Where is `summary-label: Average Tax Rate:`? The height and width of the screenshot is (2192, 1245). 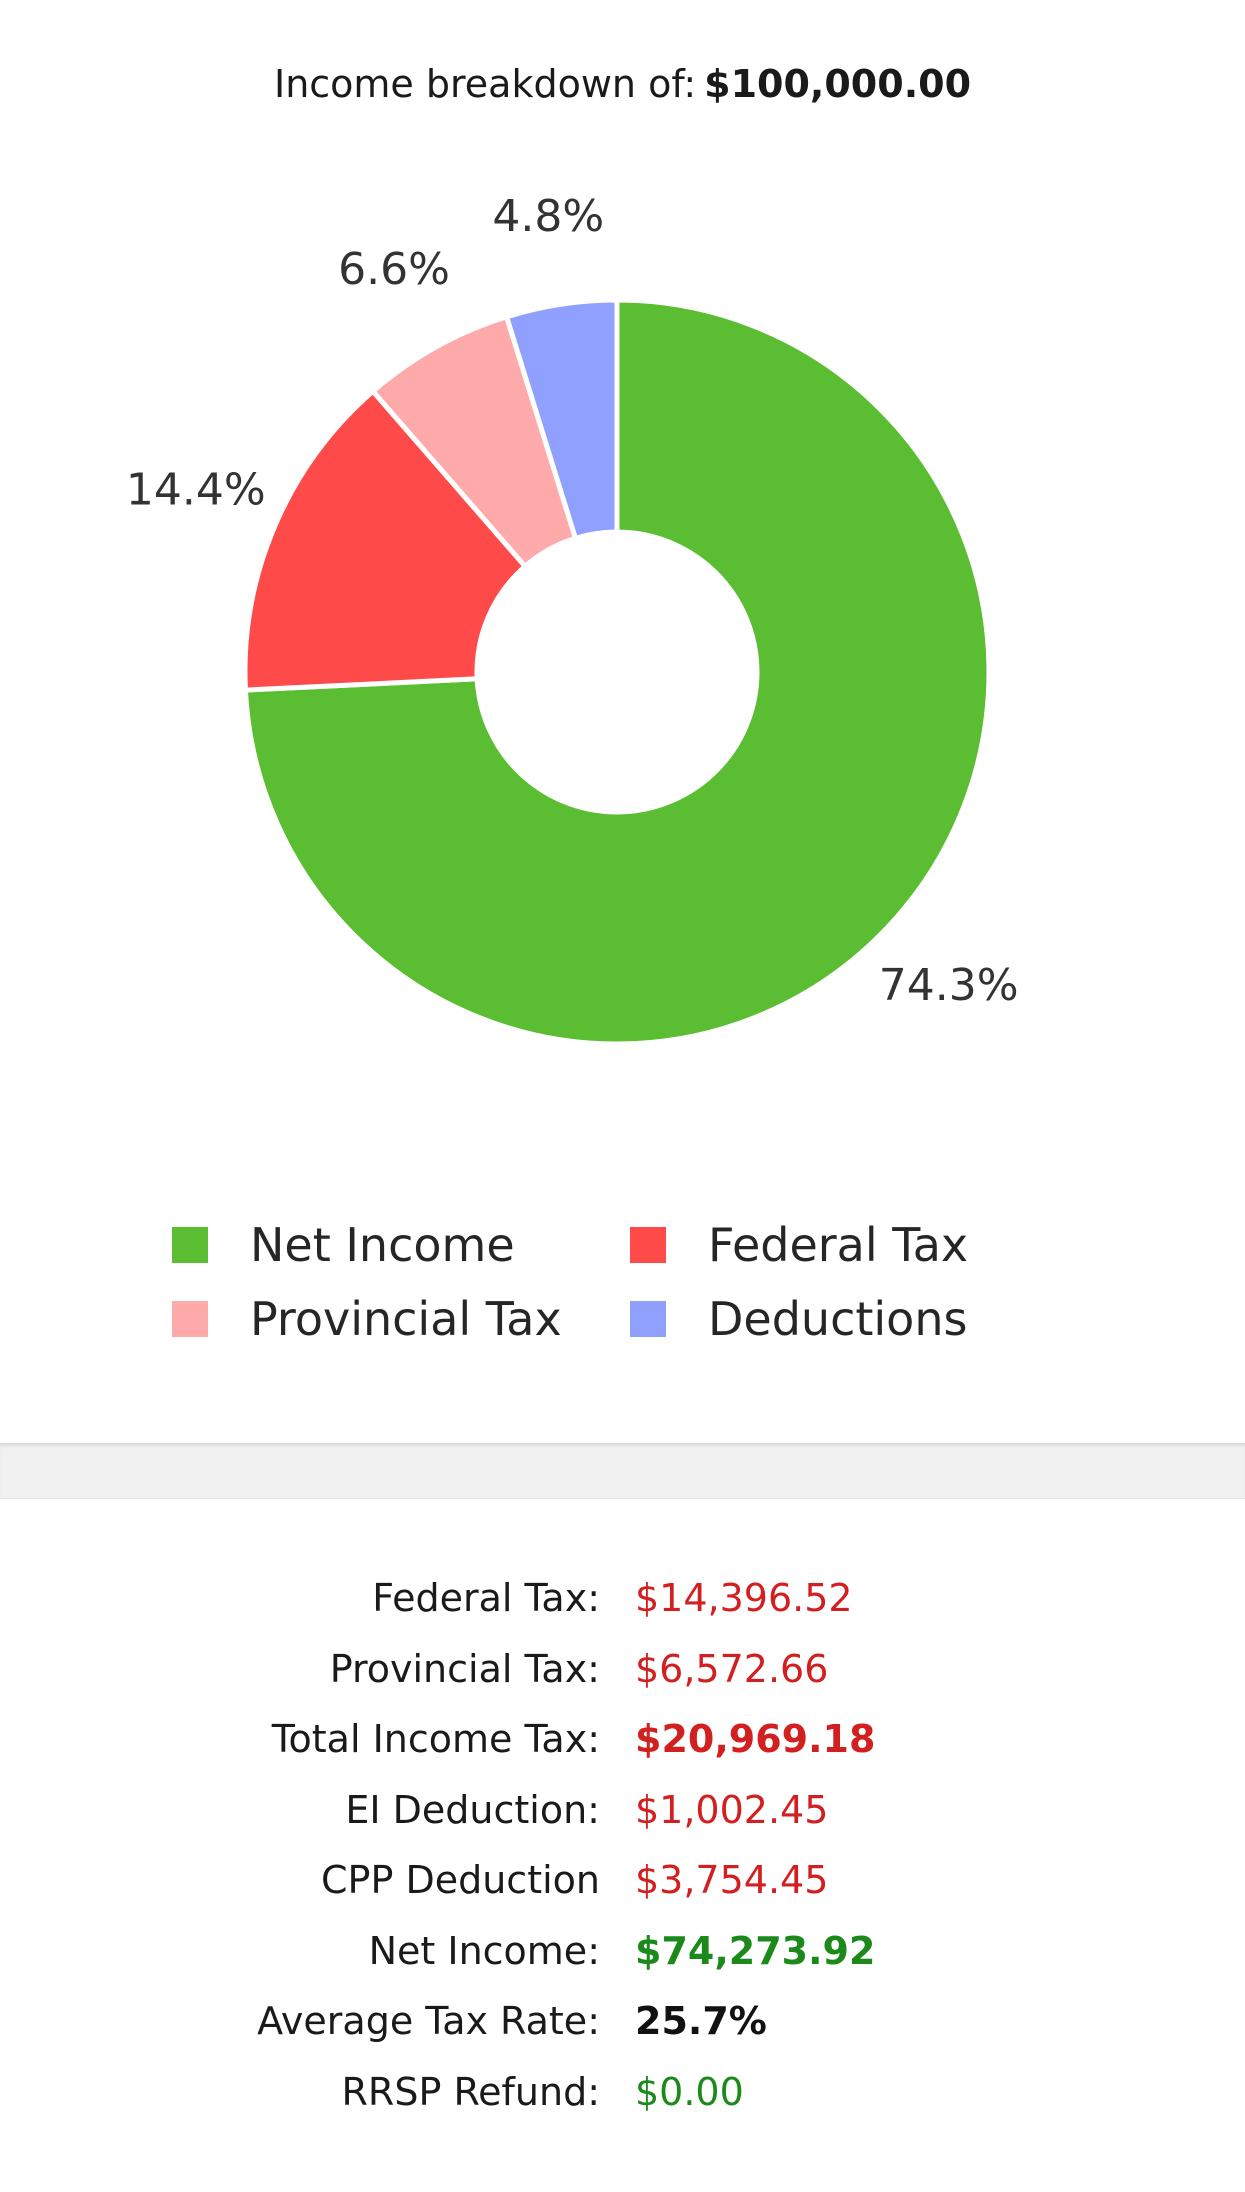 summary-label: Average Tax Rate: is located at coordinates (428, 2021).